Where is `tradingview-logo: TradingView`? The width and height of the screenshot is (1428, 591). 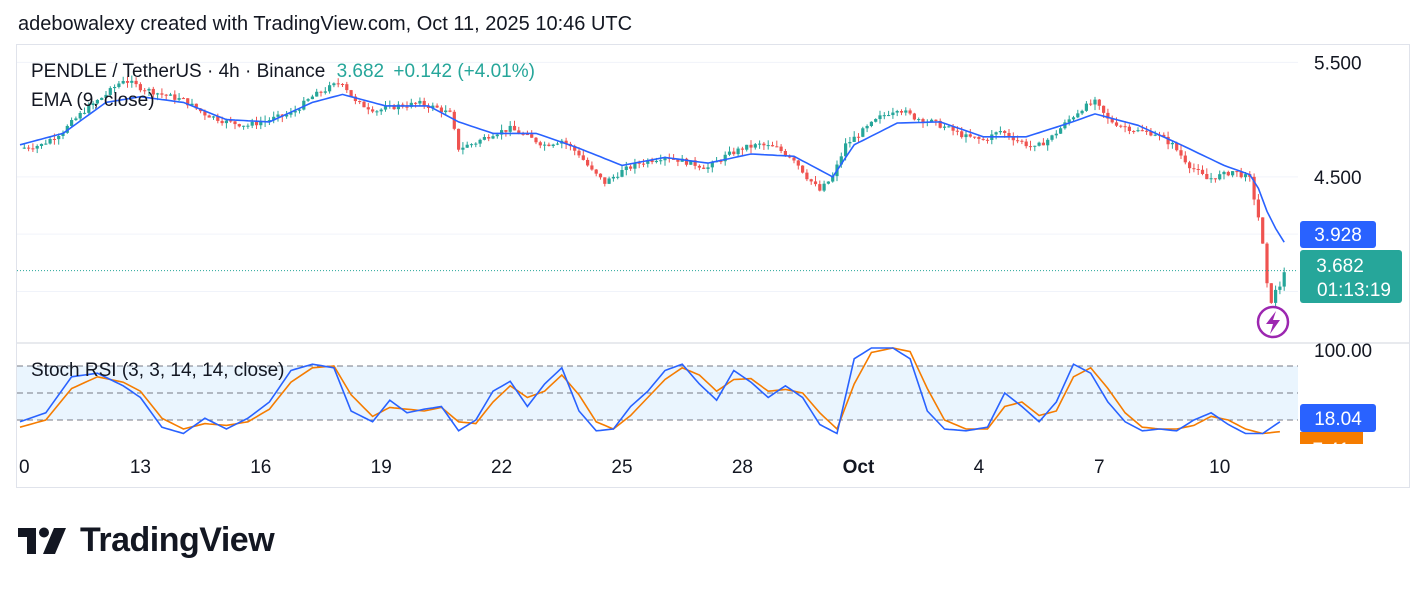
tradingview-logo: TradingView is located at coordinates (146, 540).